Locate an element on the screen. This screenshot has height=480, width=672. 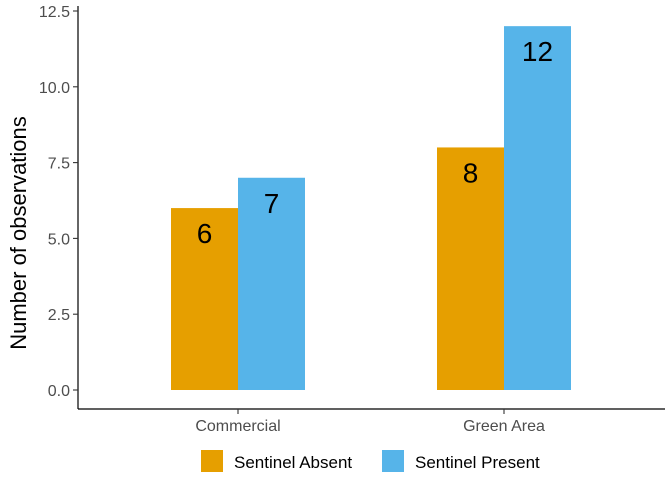
x-tick-label: Green Area is located at coordinates (504, 426).